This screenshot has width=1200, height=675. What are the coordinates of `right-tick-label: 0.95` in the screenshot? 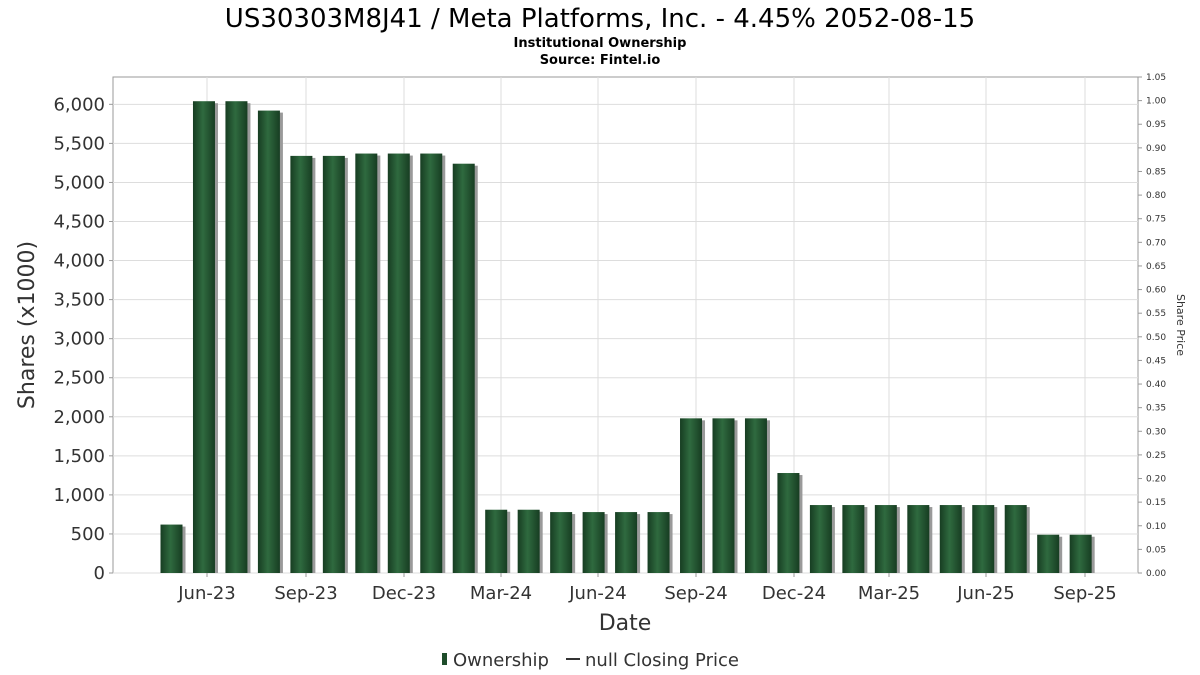 It's located at (1156, 125).